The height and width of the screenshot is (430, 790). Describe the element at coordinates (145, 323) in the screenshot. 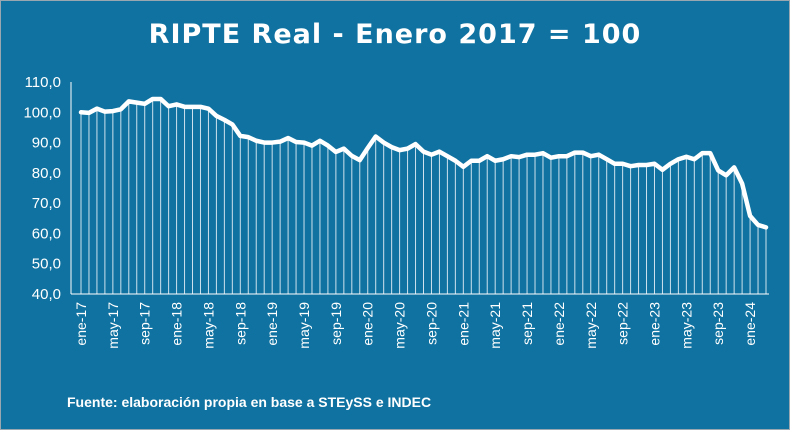

I see `x-tick-label: sep-17` at that location.